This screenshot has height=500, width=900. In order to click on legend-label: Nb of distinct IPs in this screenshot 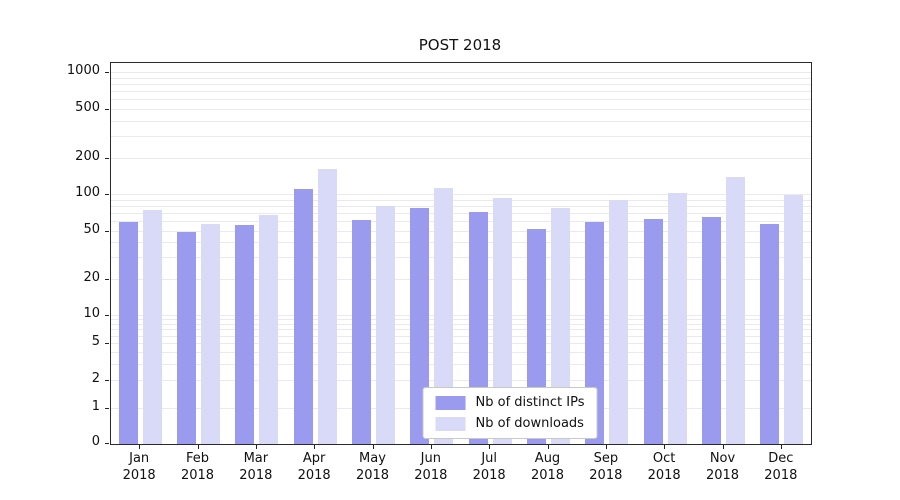, I will do `click(530, 402)`.